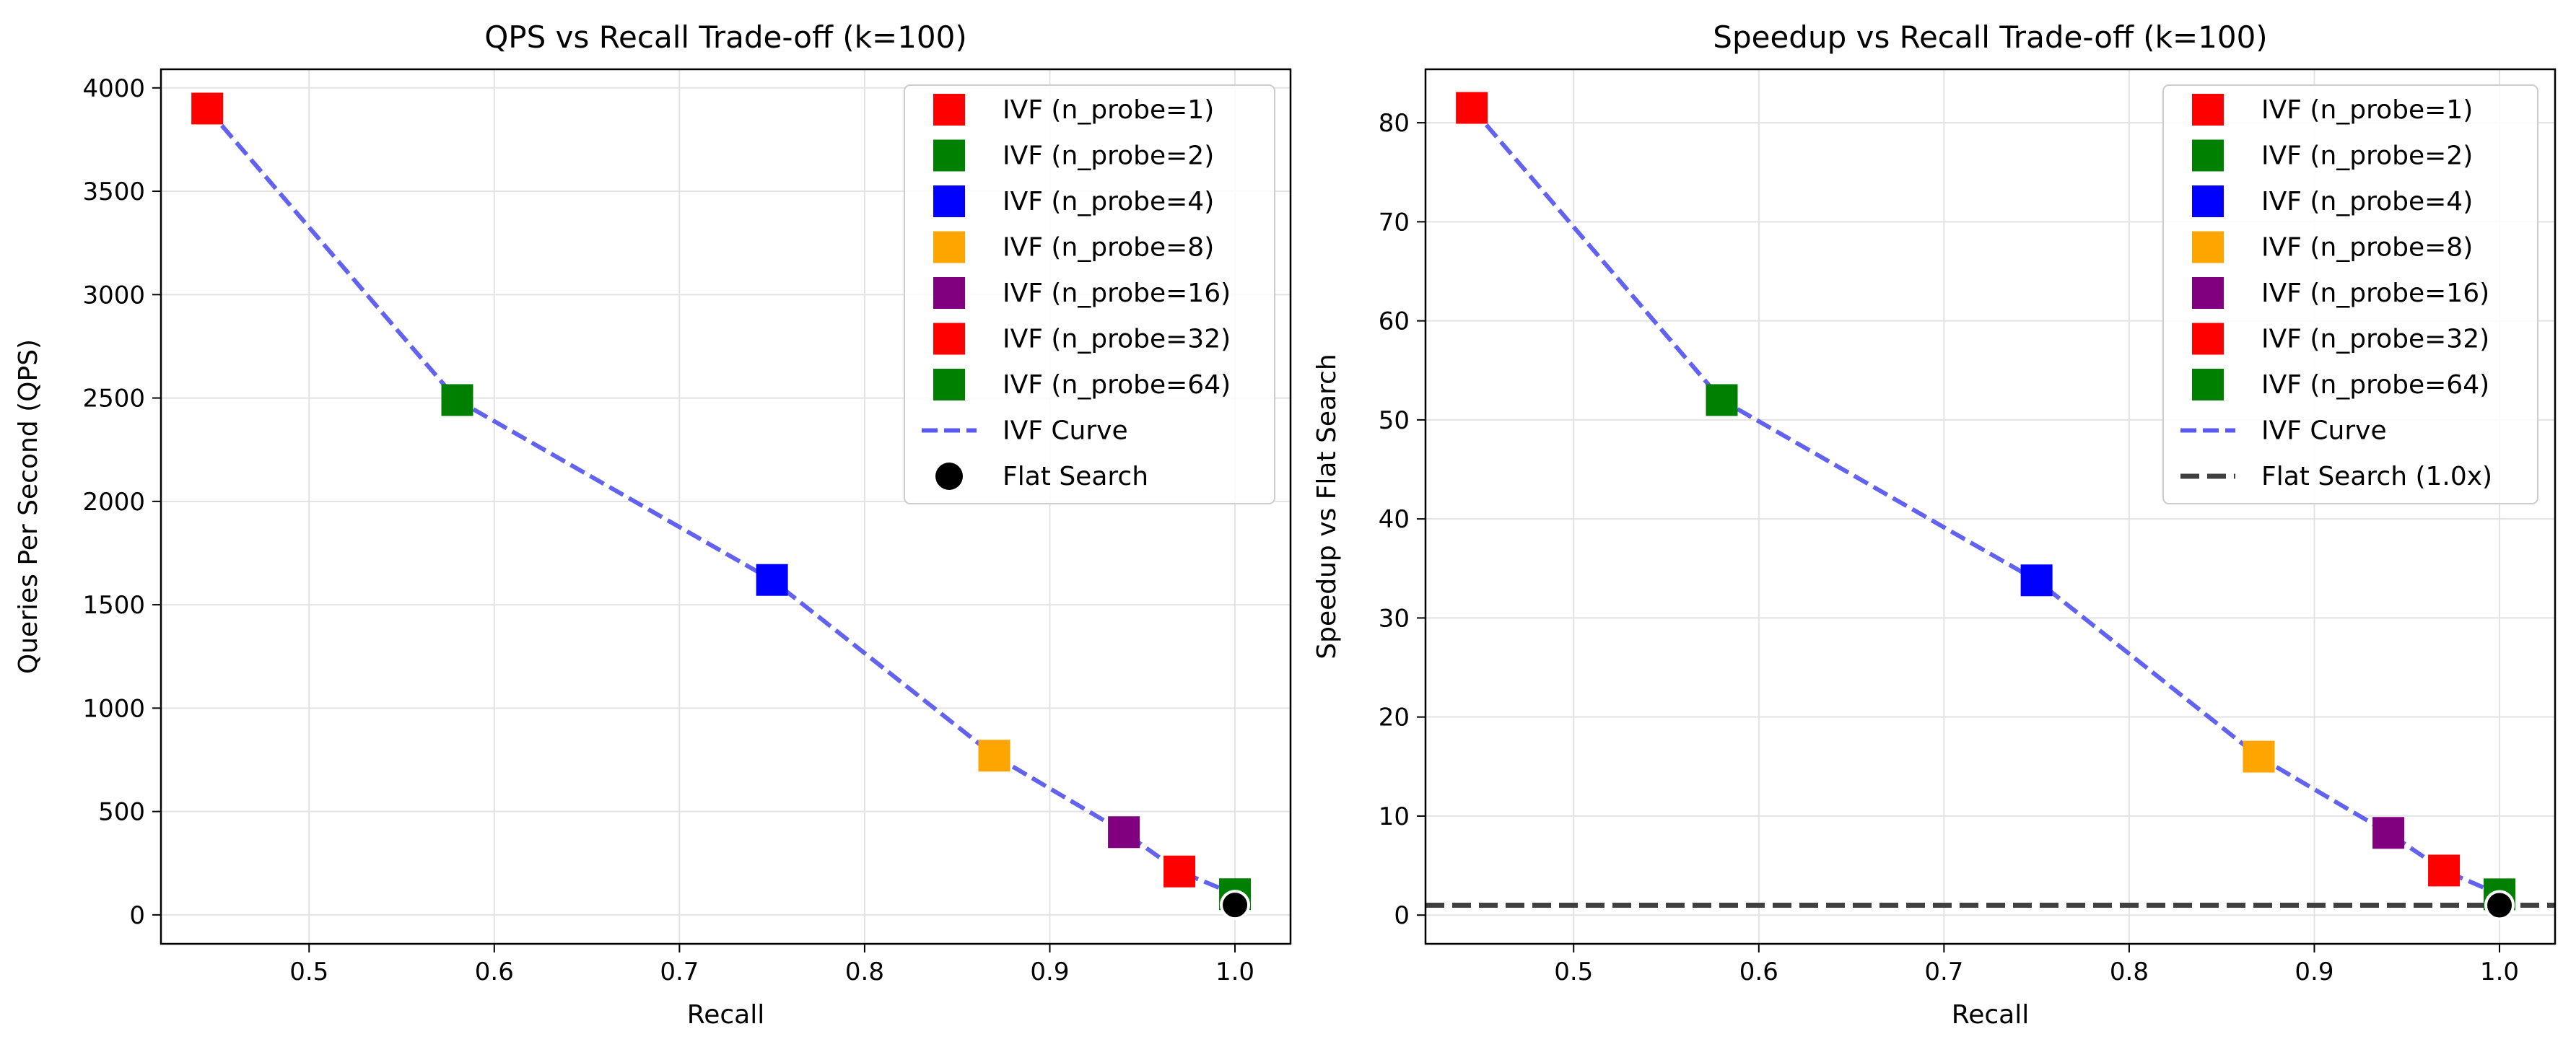 Image resolution: width=2576 pixels, height=1060 pixels. What do you see at coordinates (113, 192) in the screenshot?
I see `y-tick-label: 3500` at bounding box center [113, 192].